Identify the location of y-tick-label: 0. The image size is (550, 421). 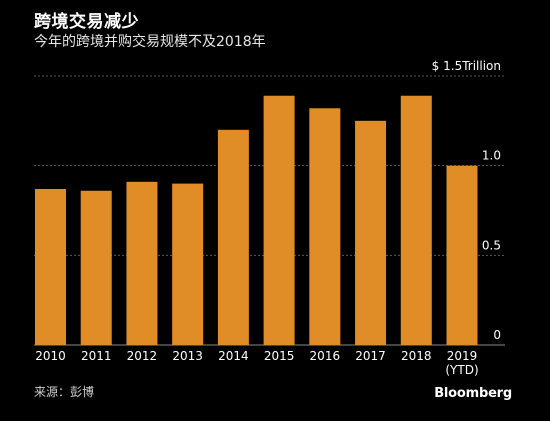
(497, 335).